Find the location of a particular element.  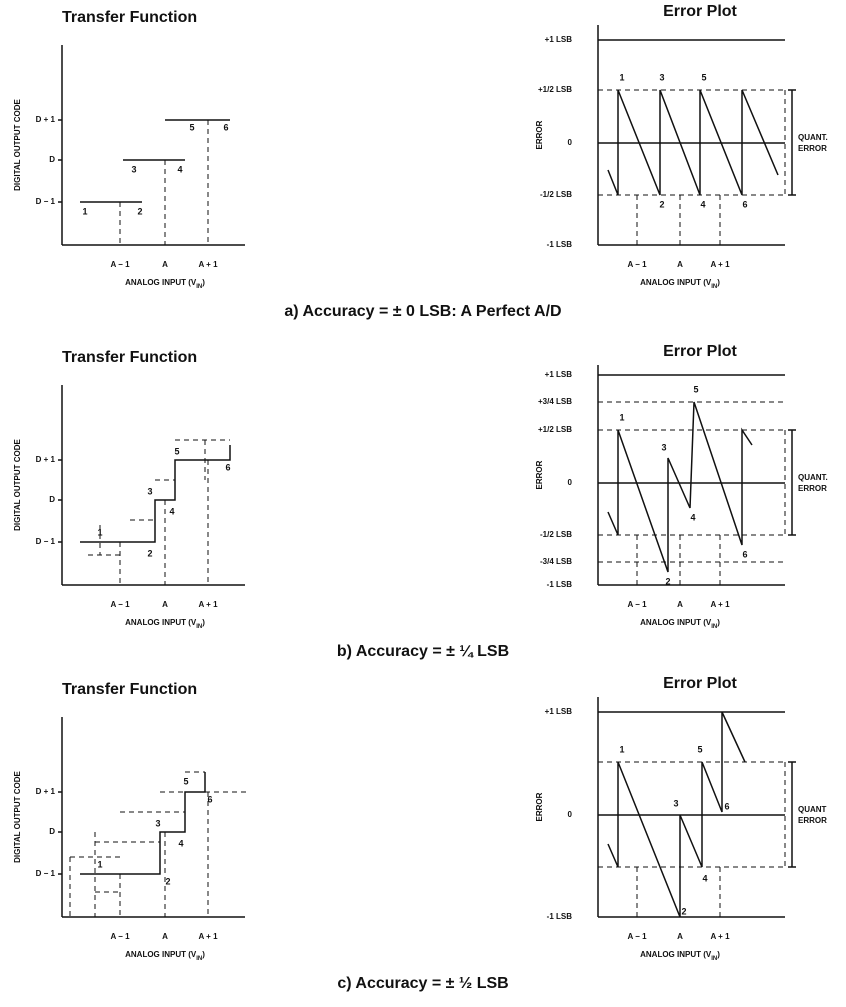

y-axis-label: DIGITAL OUTPUT CODE is located at coordinates (17, 144).